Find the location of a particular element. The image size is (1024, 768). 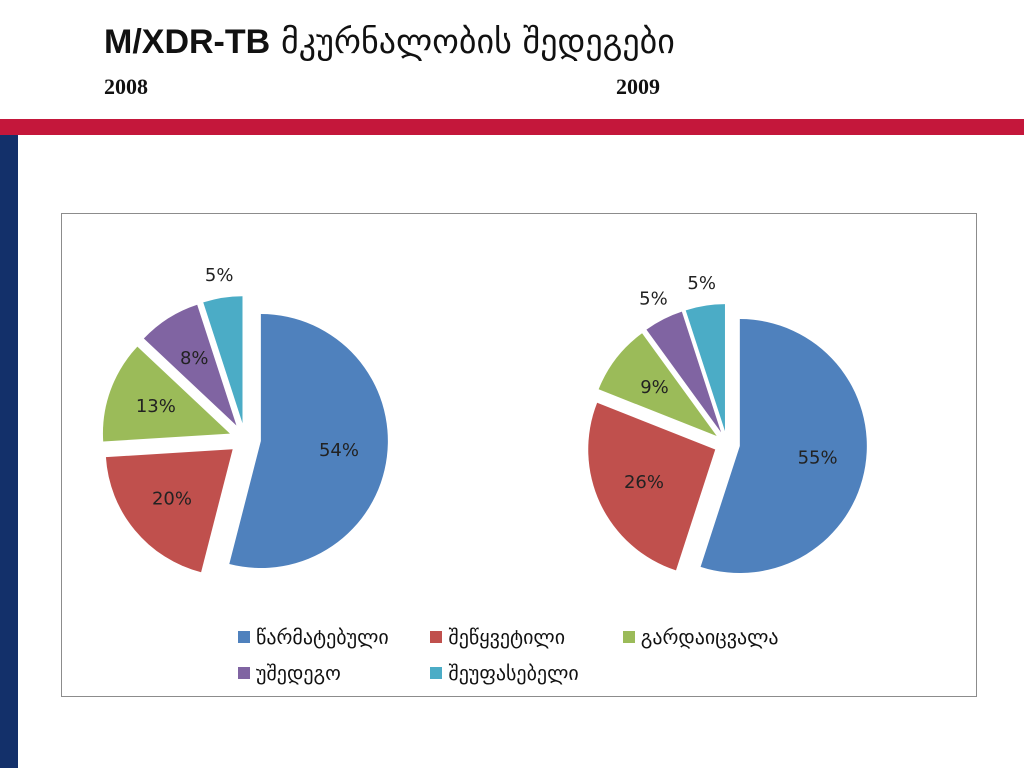

pie1-slice-died is located at coordinates (166, 394).